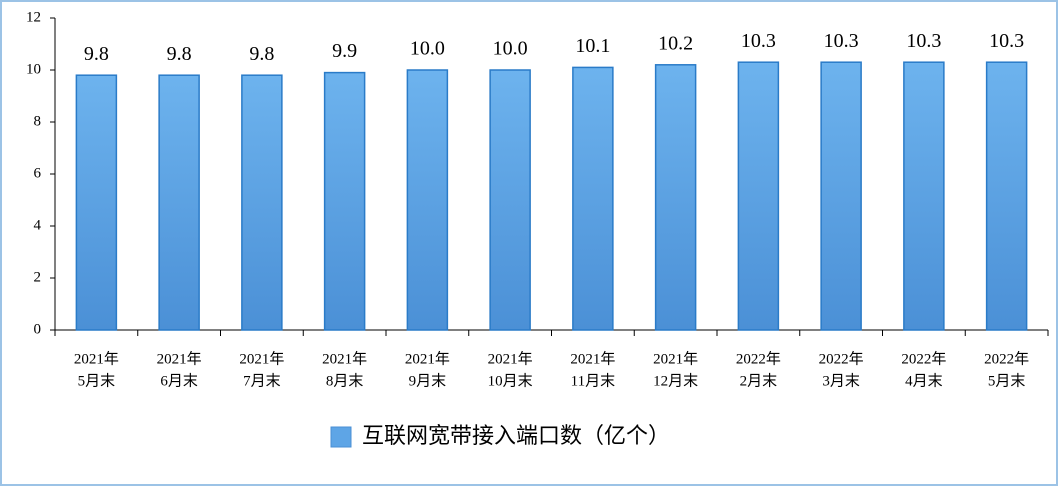  What do you see at coordinates (345, 380) in the screenshot?
I see `x-tick-label: 8月末` at bounding box center [345, 380].